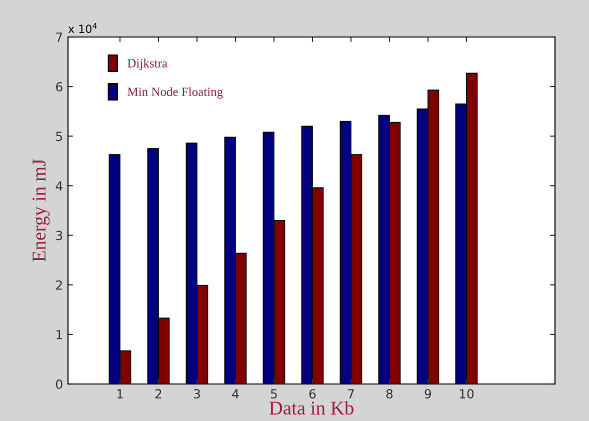  What do you see at coordinates (197, 394) in the screenshot?
I see `x-tick-label: 3` at bounding box center [197, 394].